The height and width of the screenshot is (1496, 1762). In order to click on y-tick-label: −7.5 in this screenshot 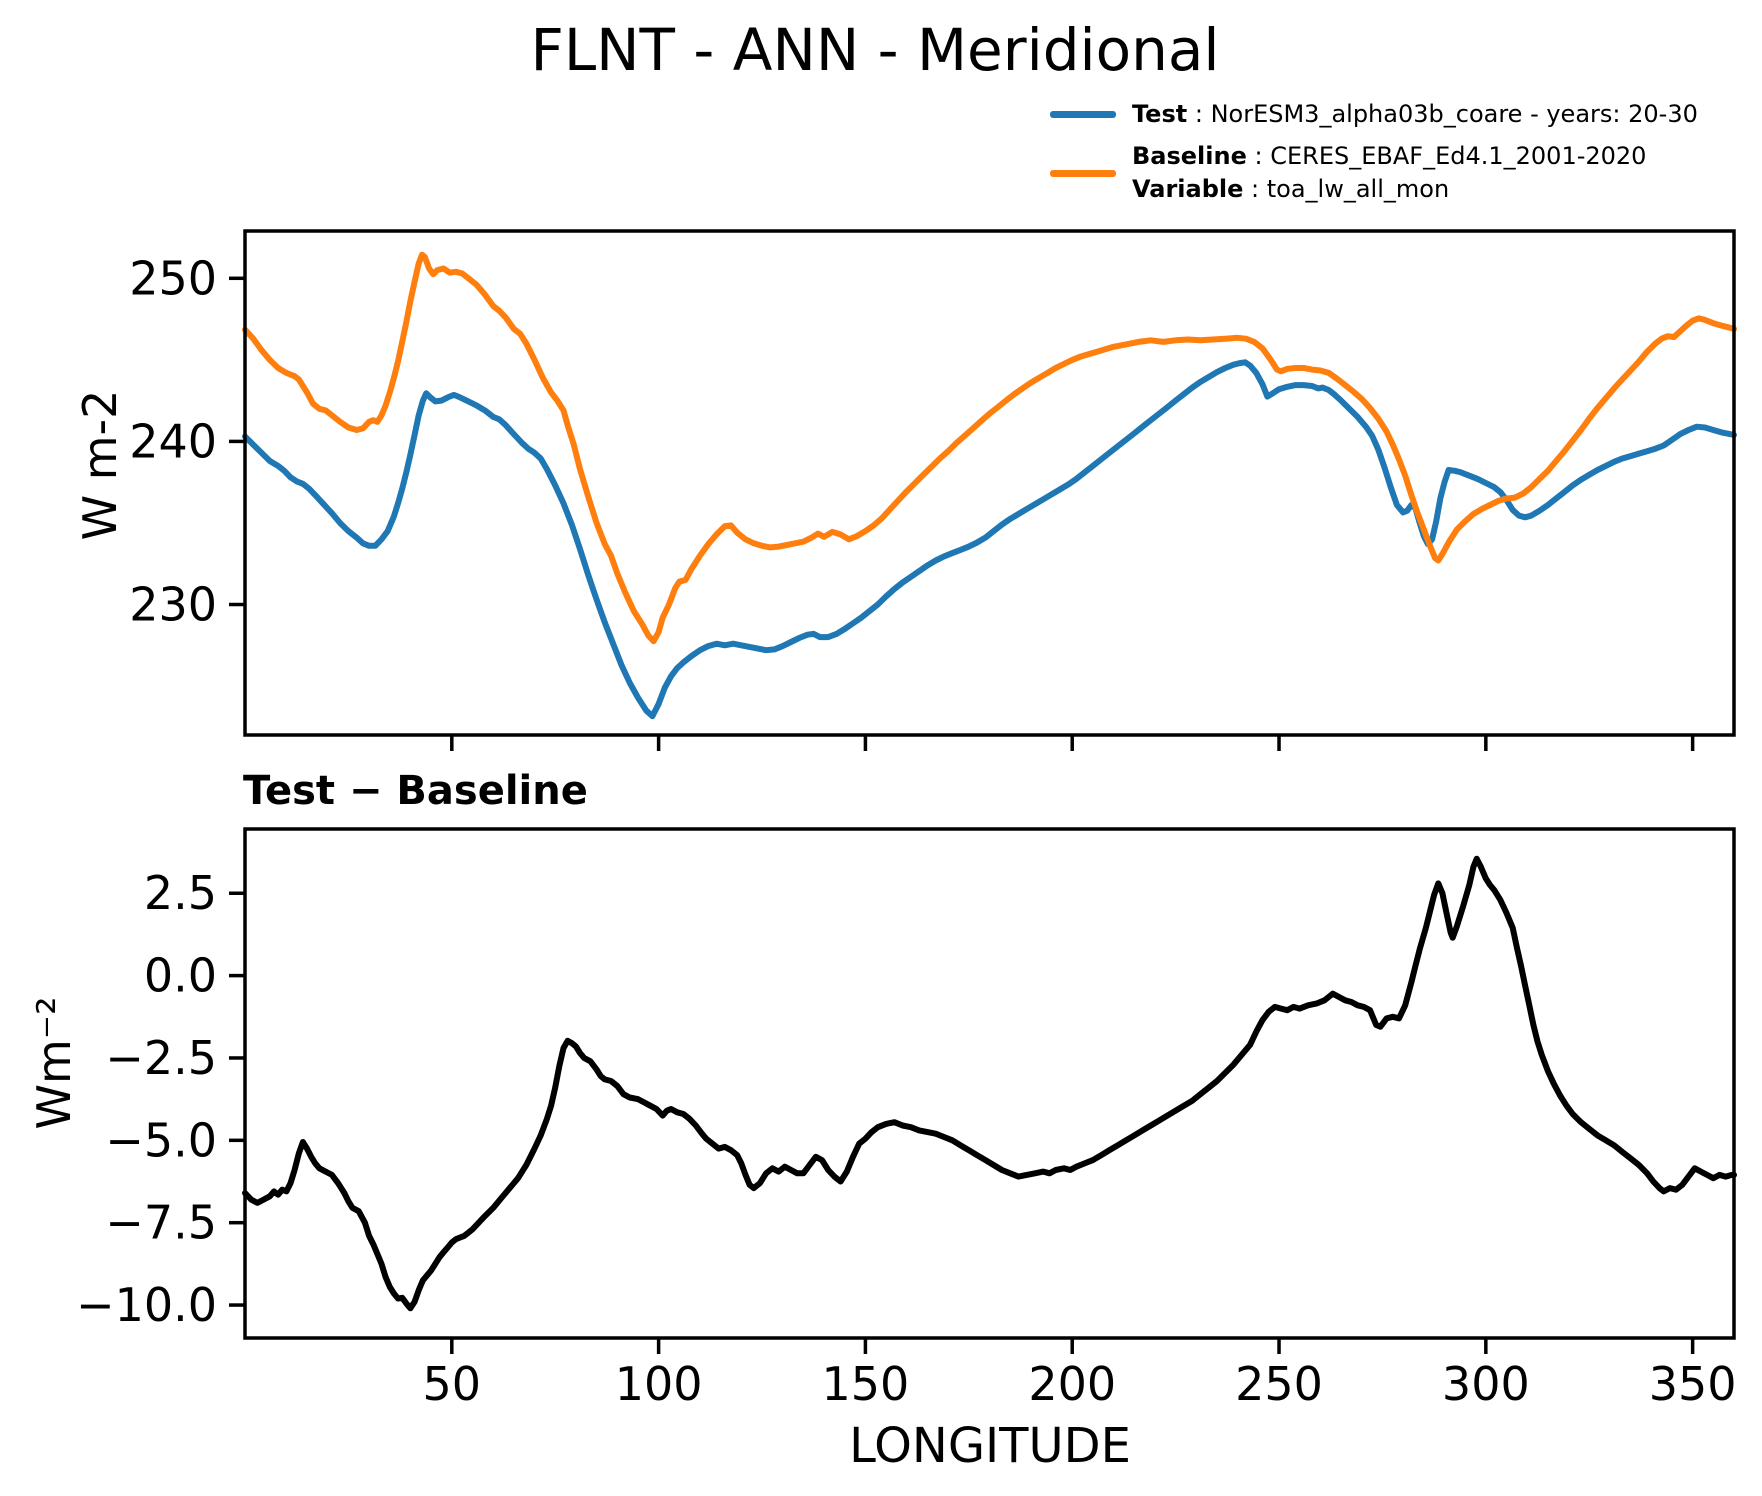, I will do `click(161, 1223)`.